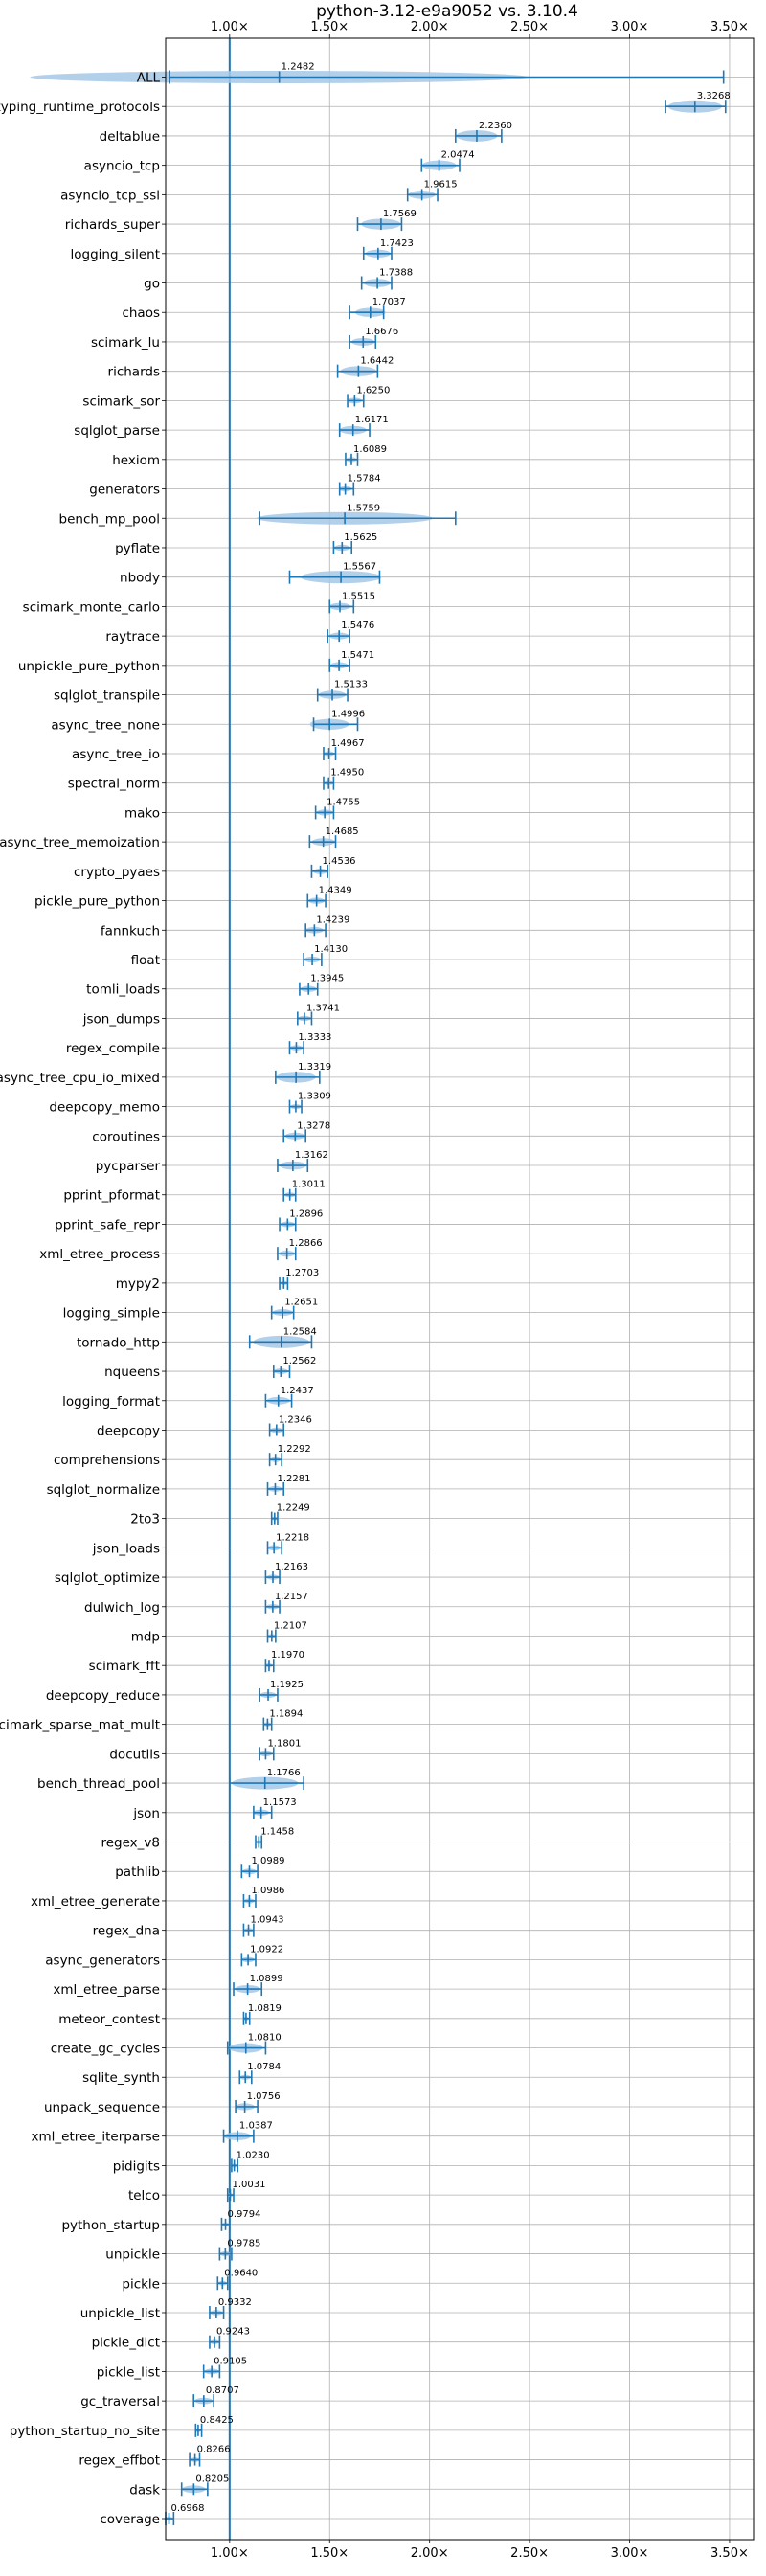  I want to click on data-label: 1.6676, so click(382, 332).